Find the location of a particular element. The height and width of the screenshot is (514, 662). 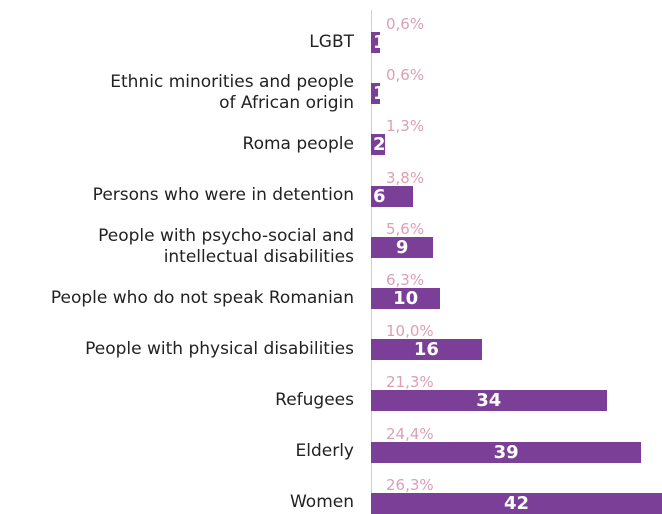

value-label: 16 is located at coordinates (426, 350).